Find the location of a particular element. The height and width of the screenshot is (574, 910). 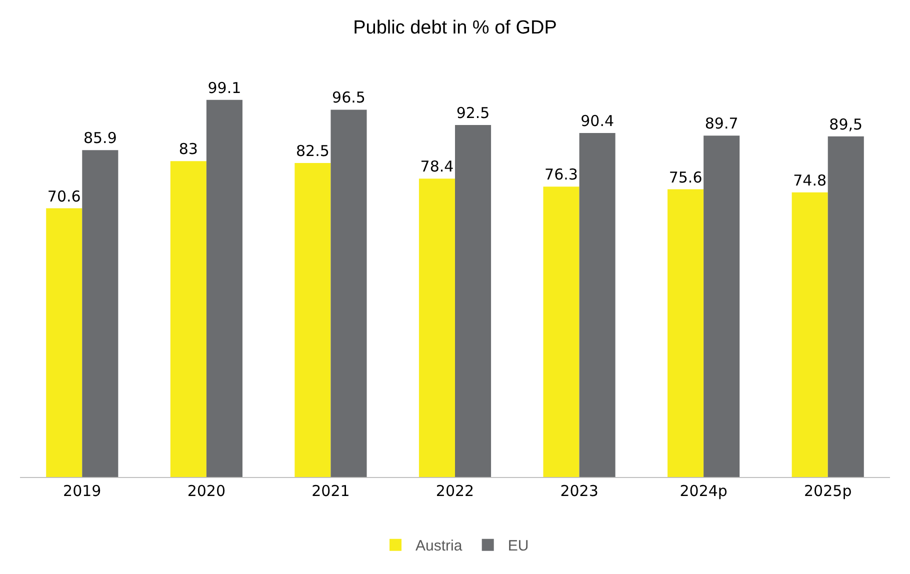

data-label: 89,5 is located at coordinates (846, 124).